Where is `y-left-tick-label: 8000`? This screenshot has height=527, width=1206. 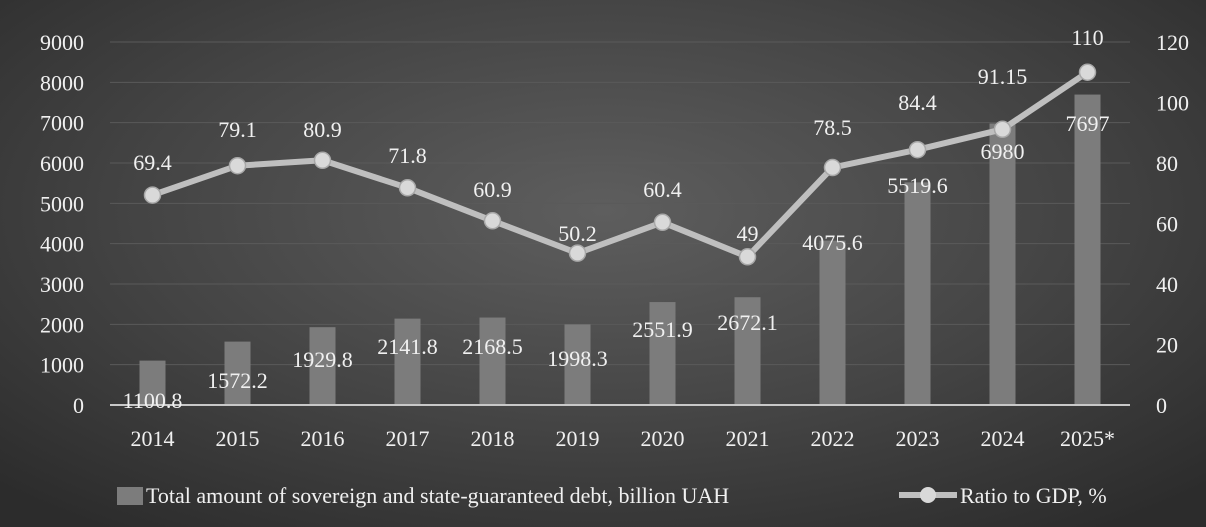 y-left-tick-label: 8000 is located at coordinates (62, 82).